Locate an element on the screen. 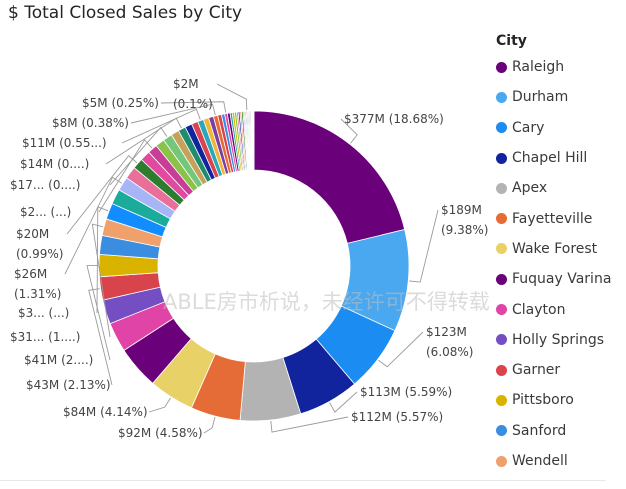 This screenshot has height=489, width=626. data-label: $189M (9.38%) is located at coordinates (464, 220).